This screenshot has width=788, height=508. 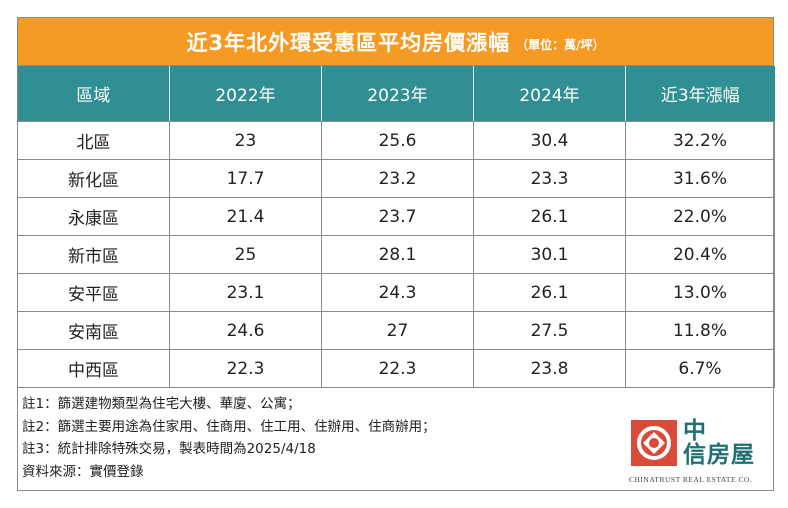 What do you see at coordinates (700, 368) in the screenshot?
I see `value-cell: 6.7%` at bounding box center [700, 368].